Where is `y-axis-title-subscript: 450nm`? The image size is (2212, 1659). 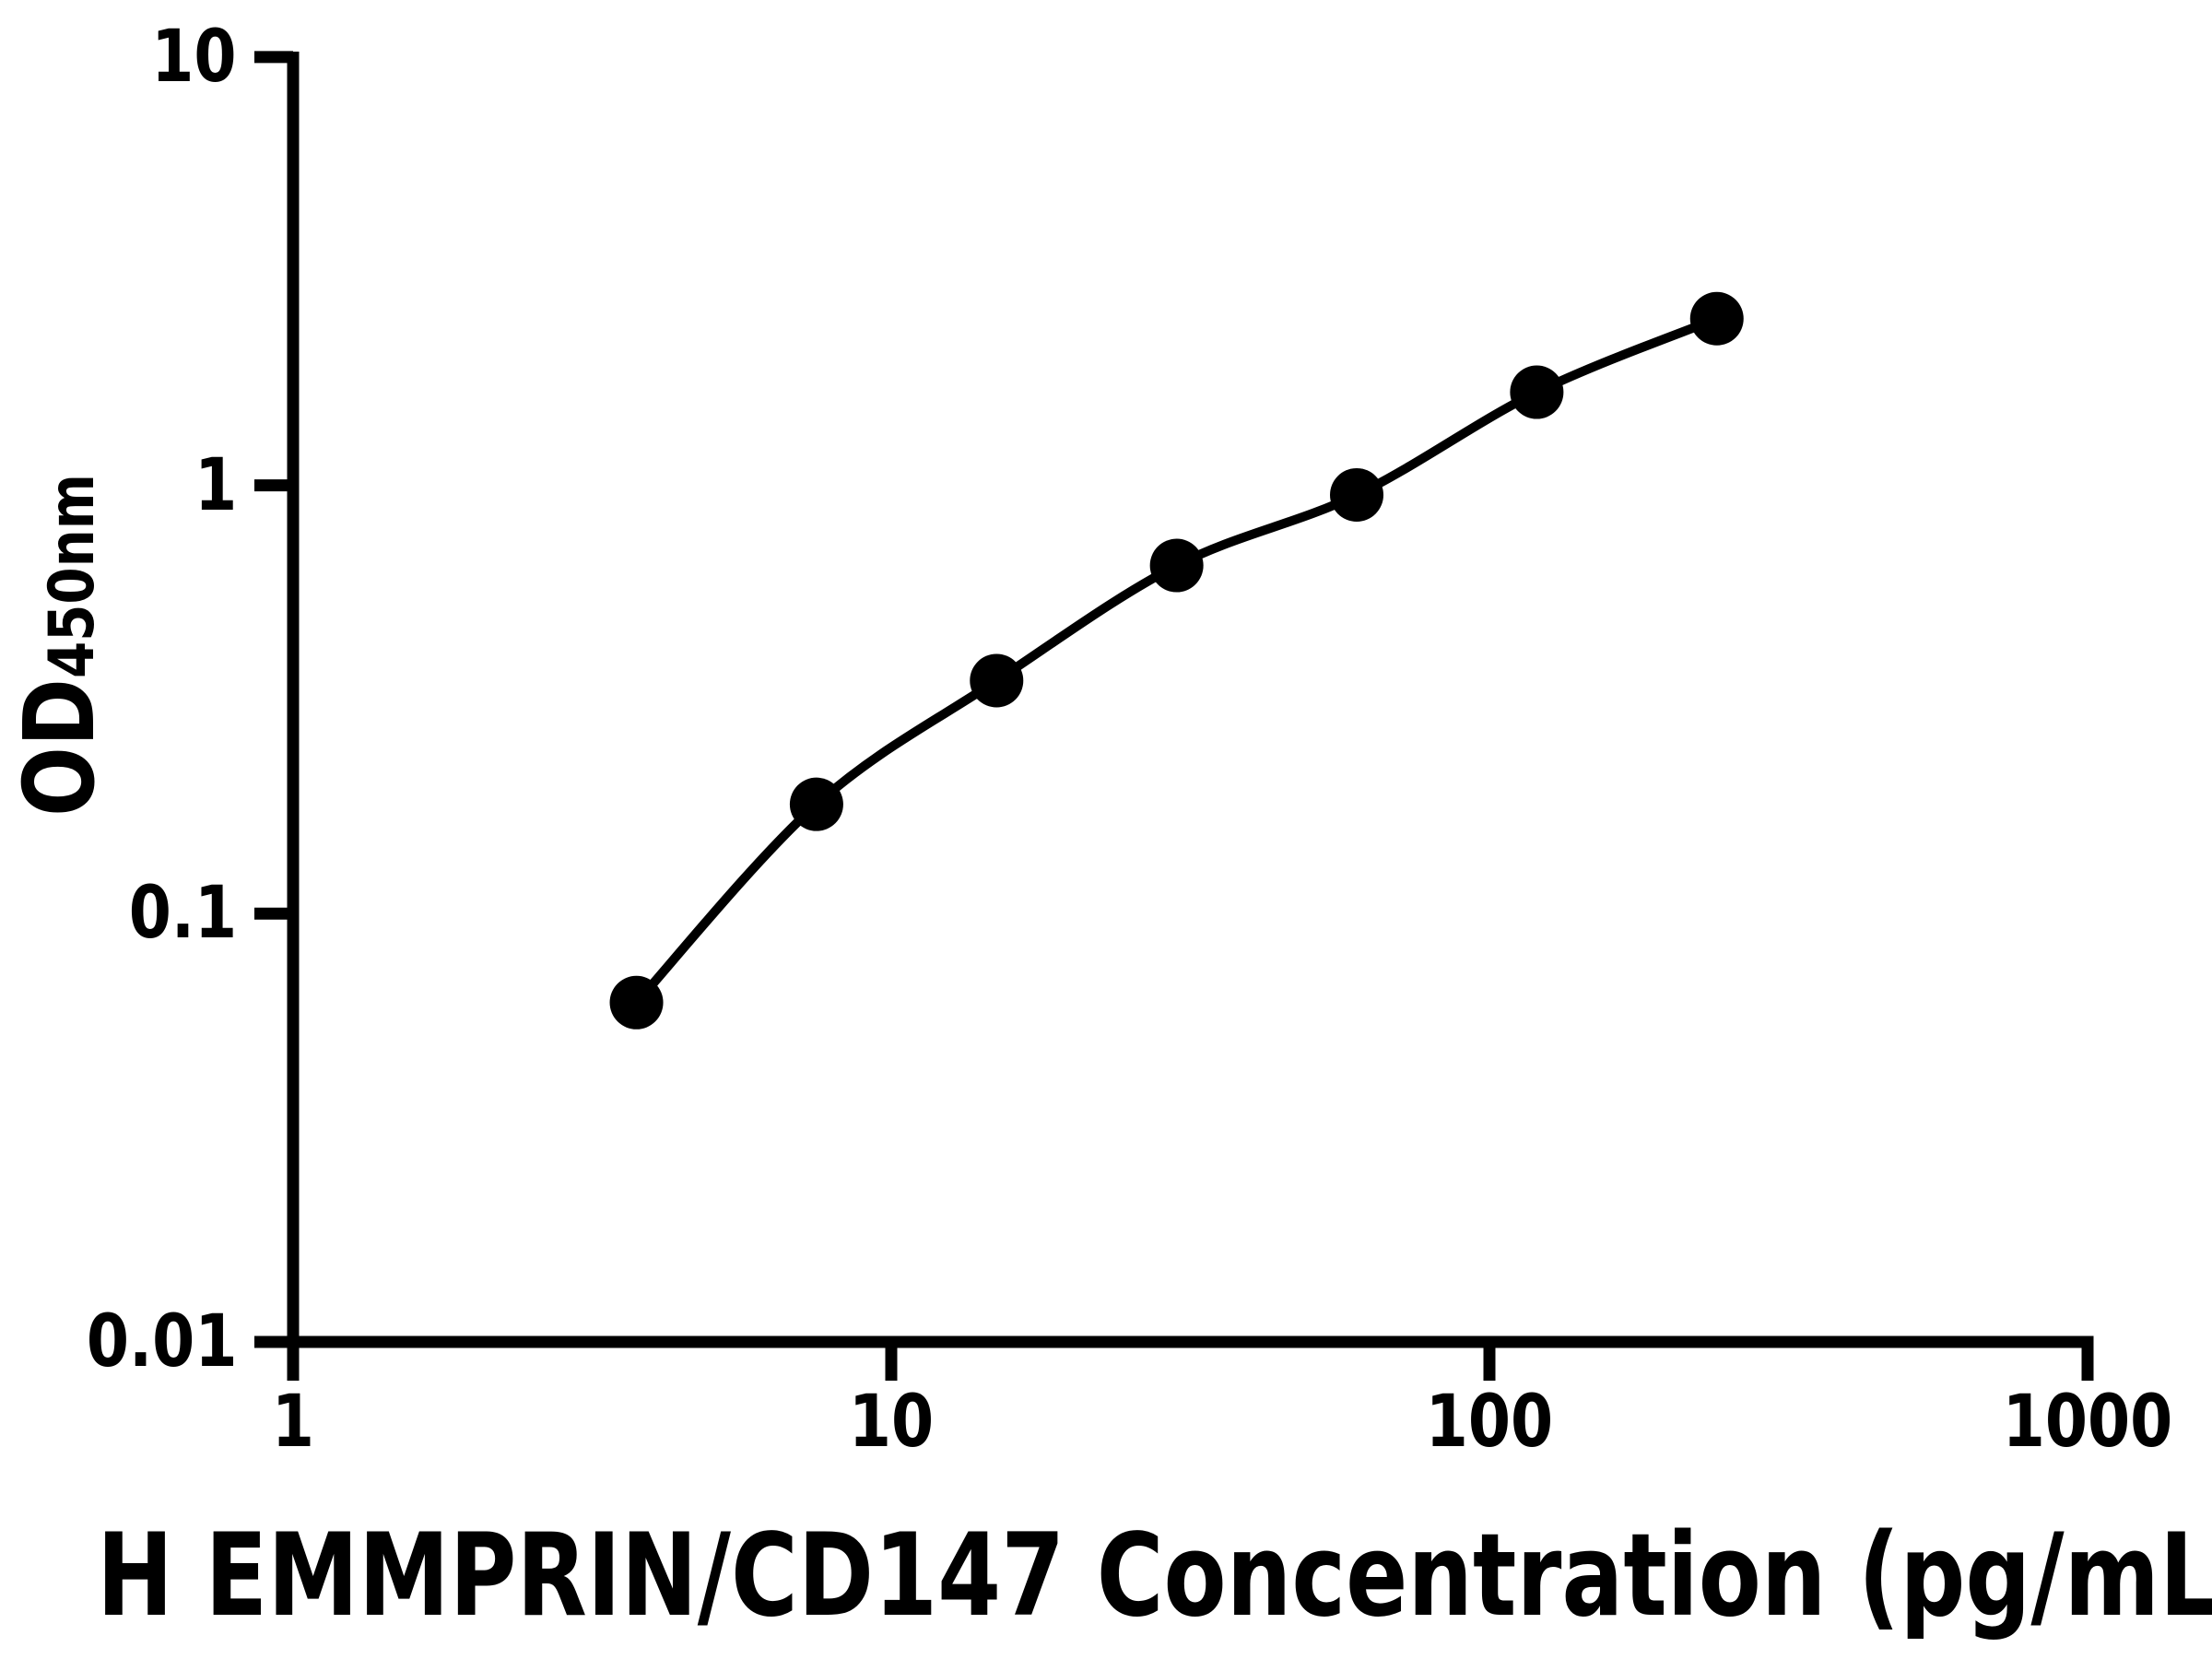 y-axis-title-subscript: 450nm is located at coordinates (72, 576).